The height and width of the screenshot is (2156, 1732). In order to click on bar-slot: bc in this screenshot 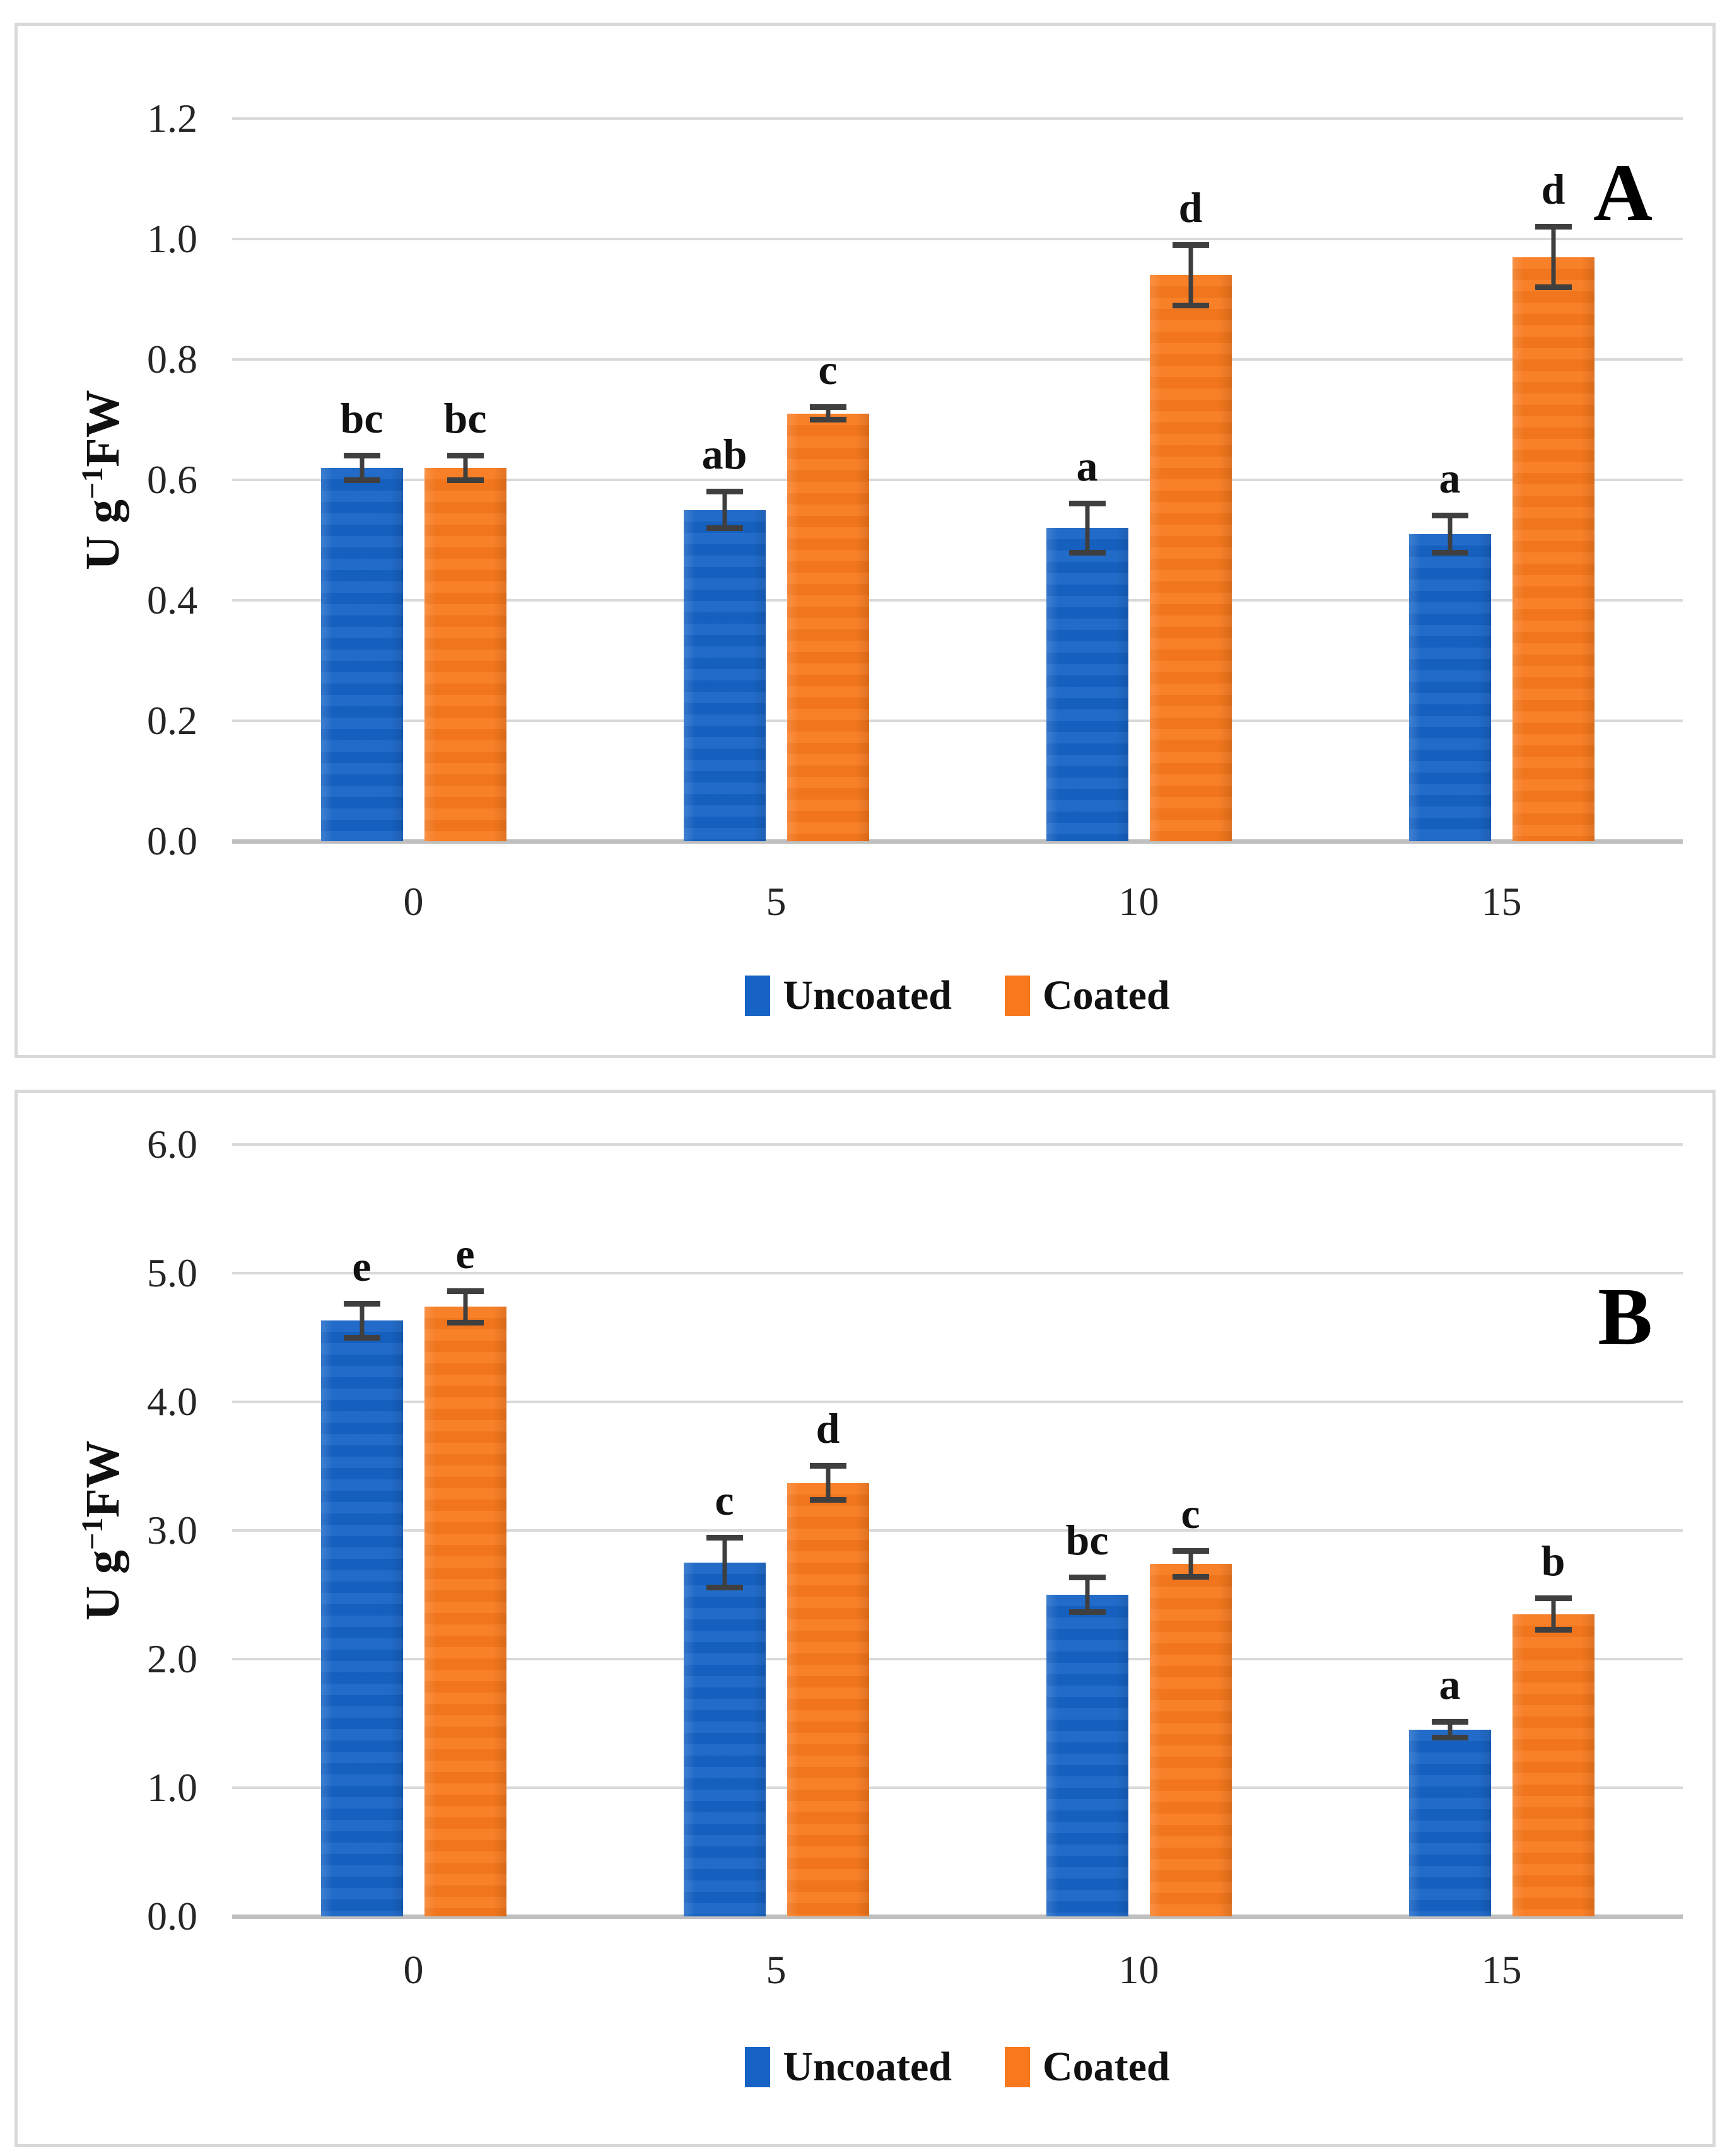, I will do `click(465, 480)`.